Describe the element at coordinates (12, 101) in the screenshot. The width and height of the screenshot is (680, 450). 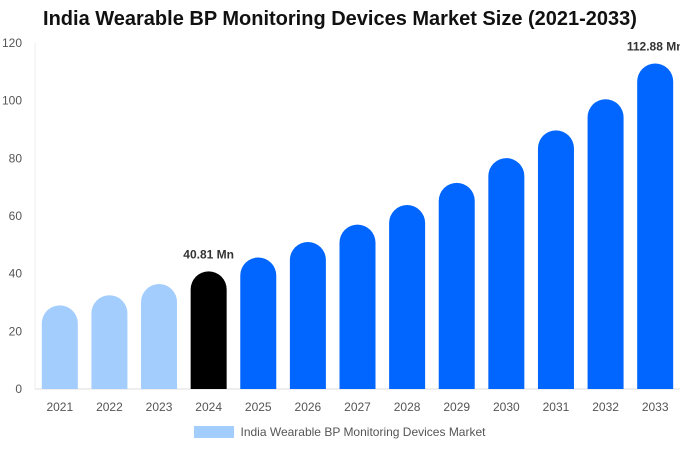
I see `y-tick-label: 100` at that location.